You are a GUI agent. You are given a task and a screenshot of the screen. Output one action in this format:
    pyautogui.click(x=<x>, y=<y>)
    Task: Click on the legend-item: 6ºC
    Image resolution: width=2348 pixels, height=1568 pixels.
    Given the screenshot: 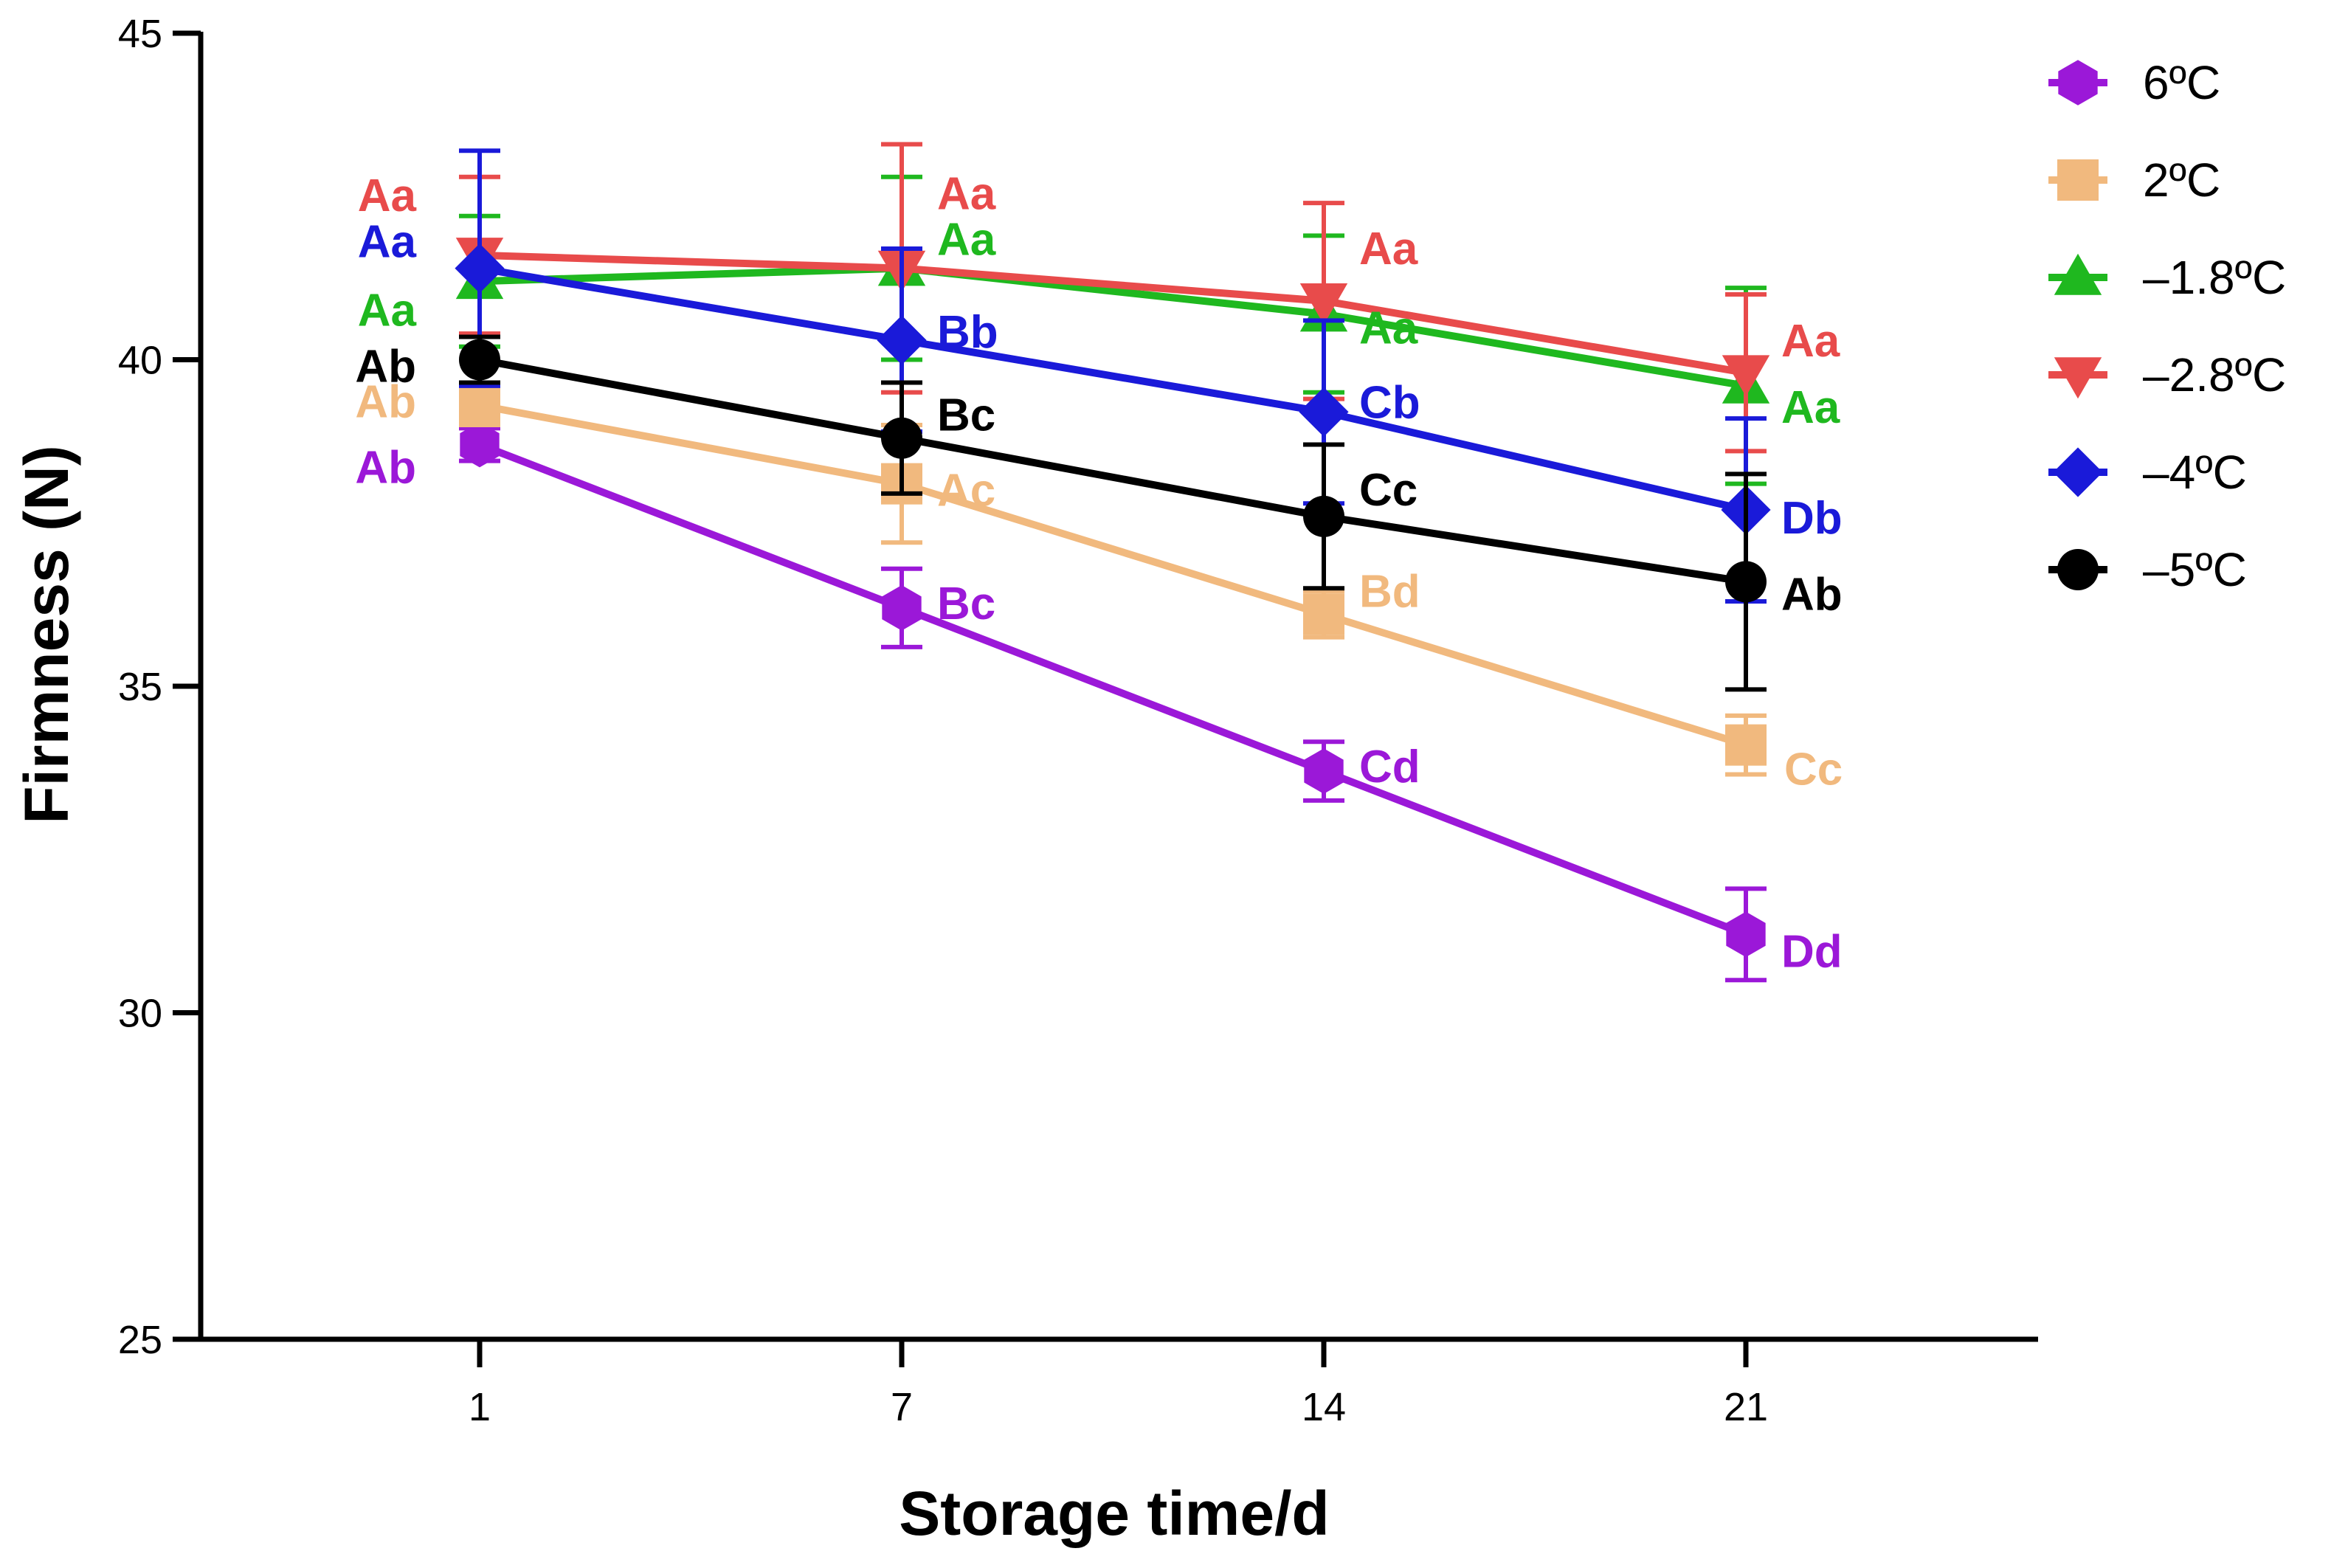 What is the action you would take?
    pyautogui.click(x=2134, y=82)
    